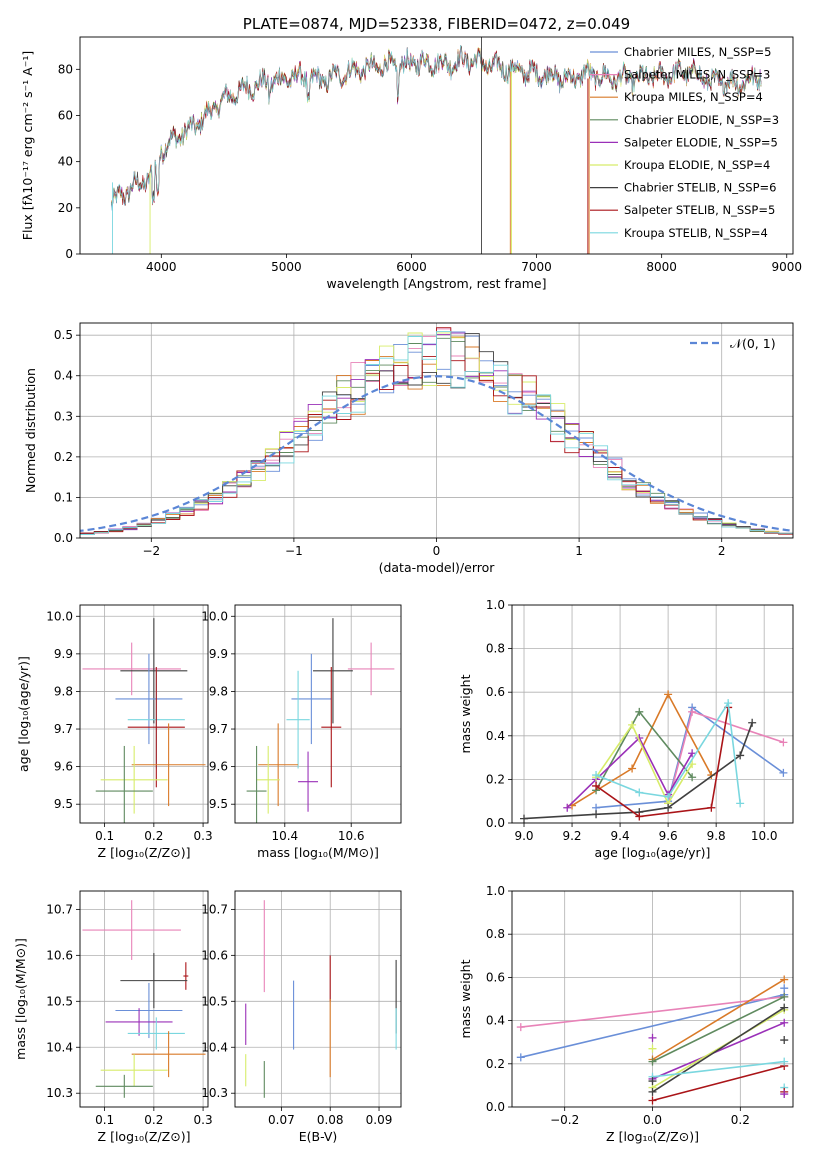  Describe the element at coordinates (63, 804) in the screenshot. I see `y-tick-label: 9.5` at that location.